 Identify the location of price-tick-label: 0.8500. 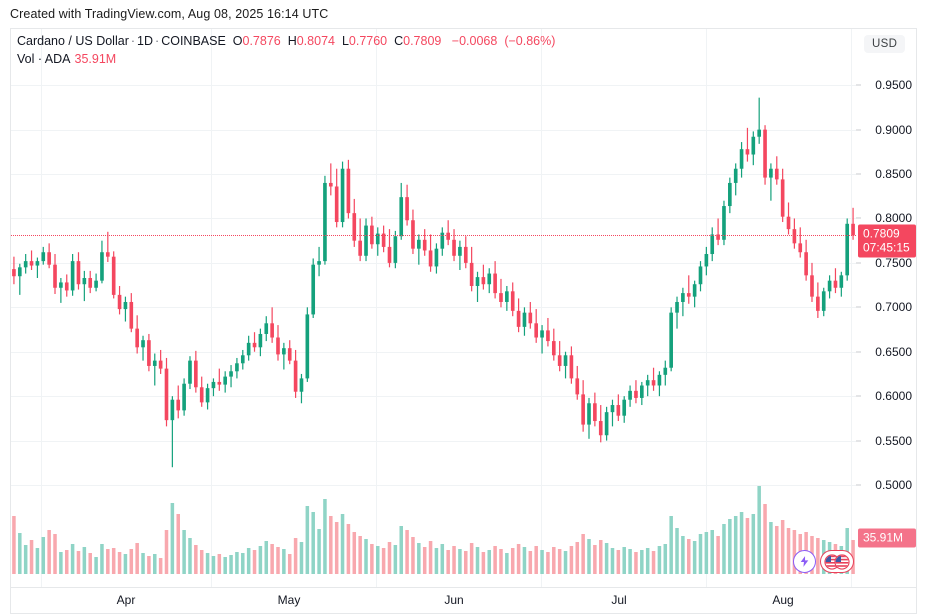
(893, 174).